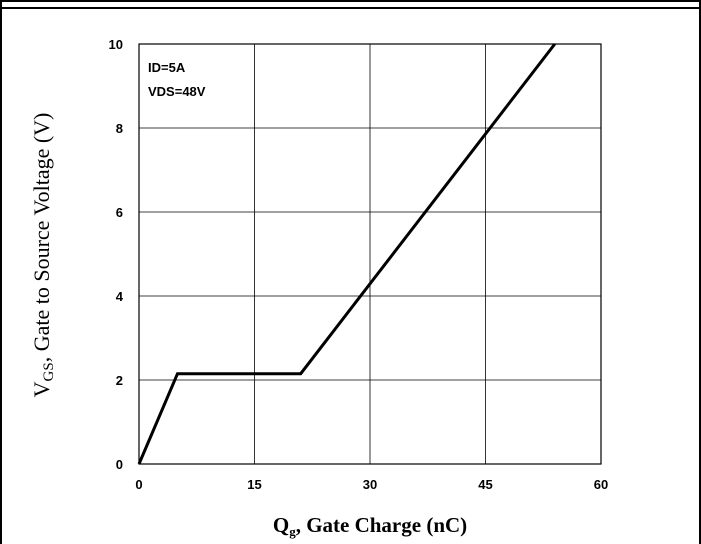  I want to click on y-axis-label: VGS, Gate to Source Voltage (V), so click(43, 255).